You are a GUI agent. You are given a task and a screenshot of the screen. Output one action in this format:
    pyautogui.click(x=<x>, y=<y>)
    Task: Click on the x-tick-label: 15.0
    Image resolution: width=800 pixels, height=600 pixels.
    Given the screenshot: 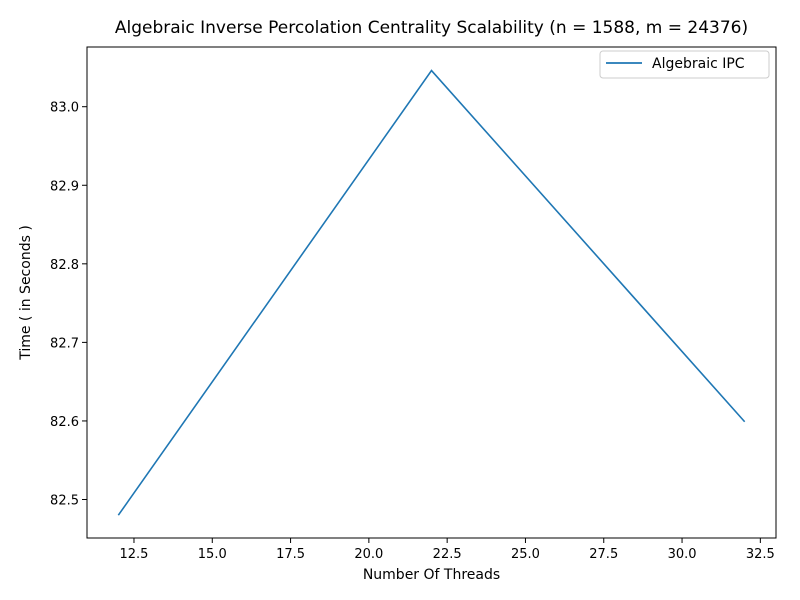 What is the action you would take?
    pyautogui.click(x=212, y=554)
    